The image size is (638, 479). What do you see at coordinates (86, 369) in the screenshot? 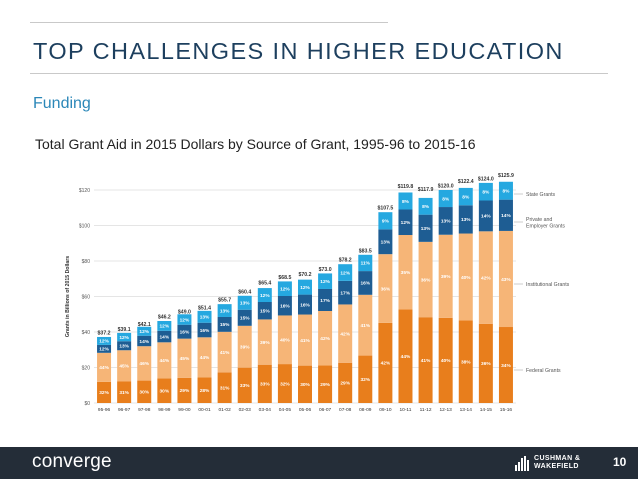
I see `y-tick-label: $20` at bounding box center [86, 369].